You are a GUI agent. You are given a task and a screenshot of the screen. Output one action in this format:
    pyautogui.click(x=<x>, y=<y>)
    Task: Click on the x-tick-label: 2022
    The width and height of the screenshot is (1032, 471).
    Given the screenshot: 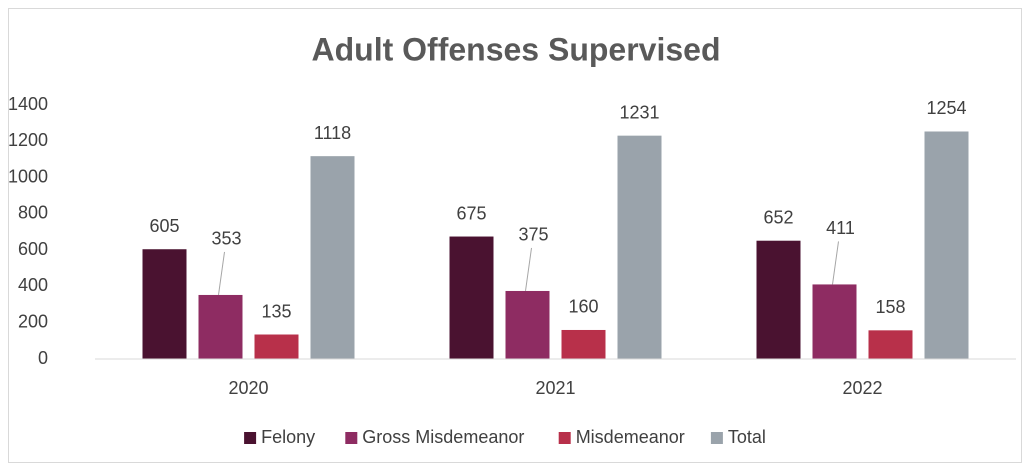 What is the action you would take?
    pyautogui.click(x=862, y=388)
    